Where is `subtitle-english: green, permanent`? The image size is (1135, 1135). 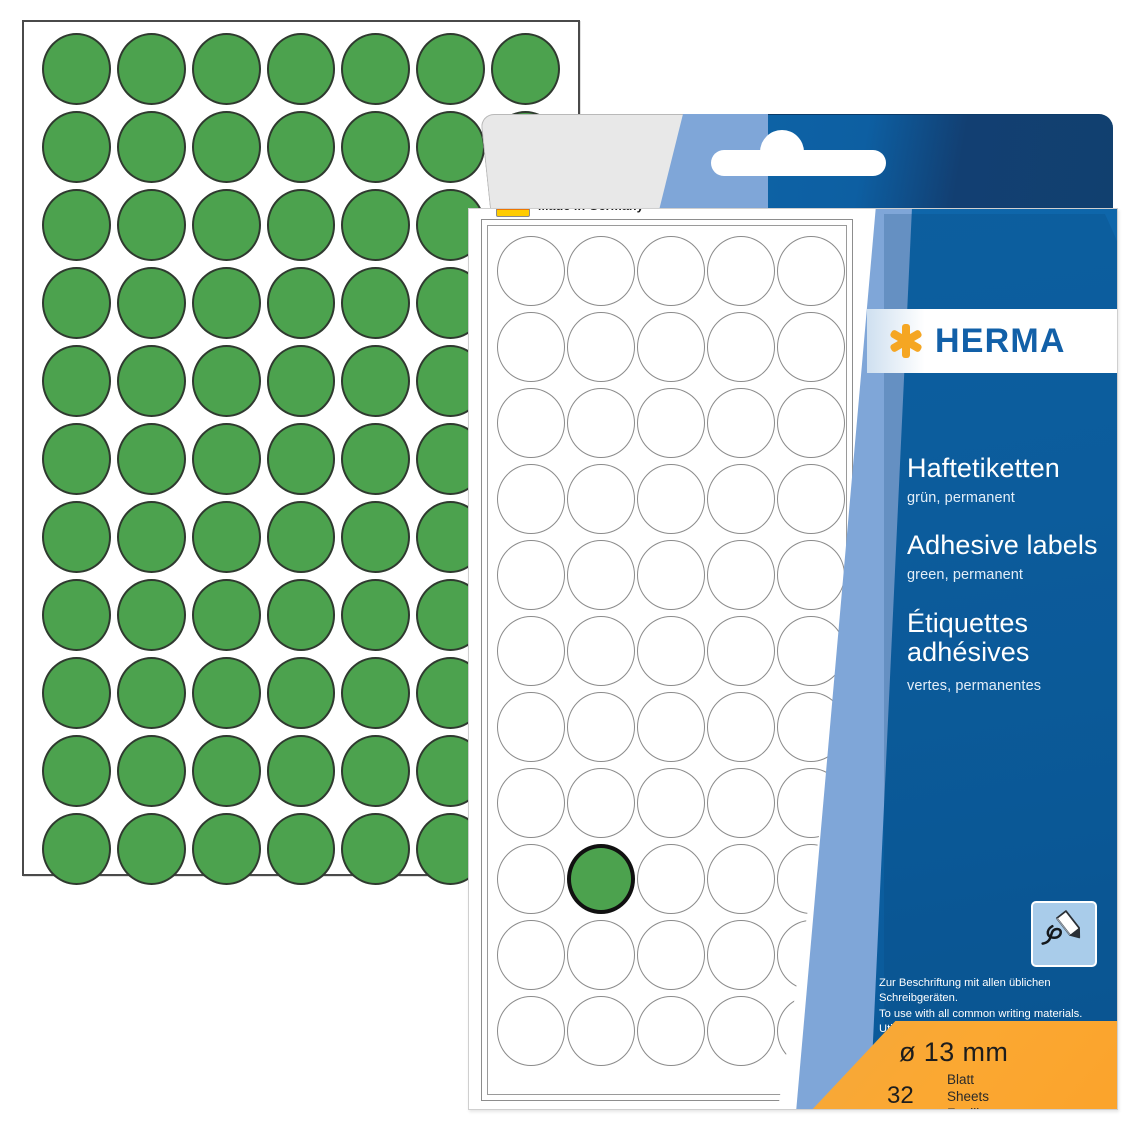
subtitle-english: green, permanent is located at coordinates (965, 575).